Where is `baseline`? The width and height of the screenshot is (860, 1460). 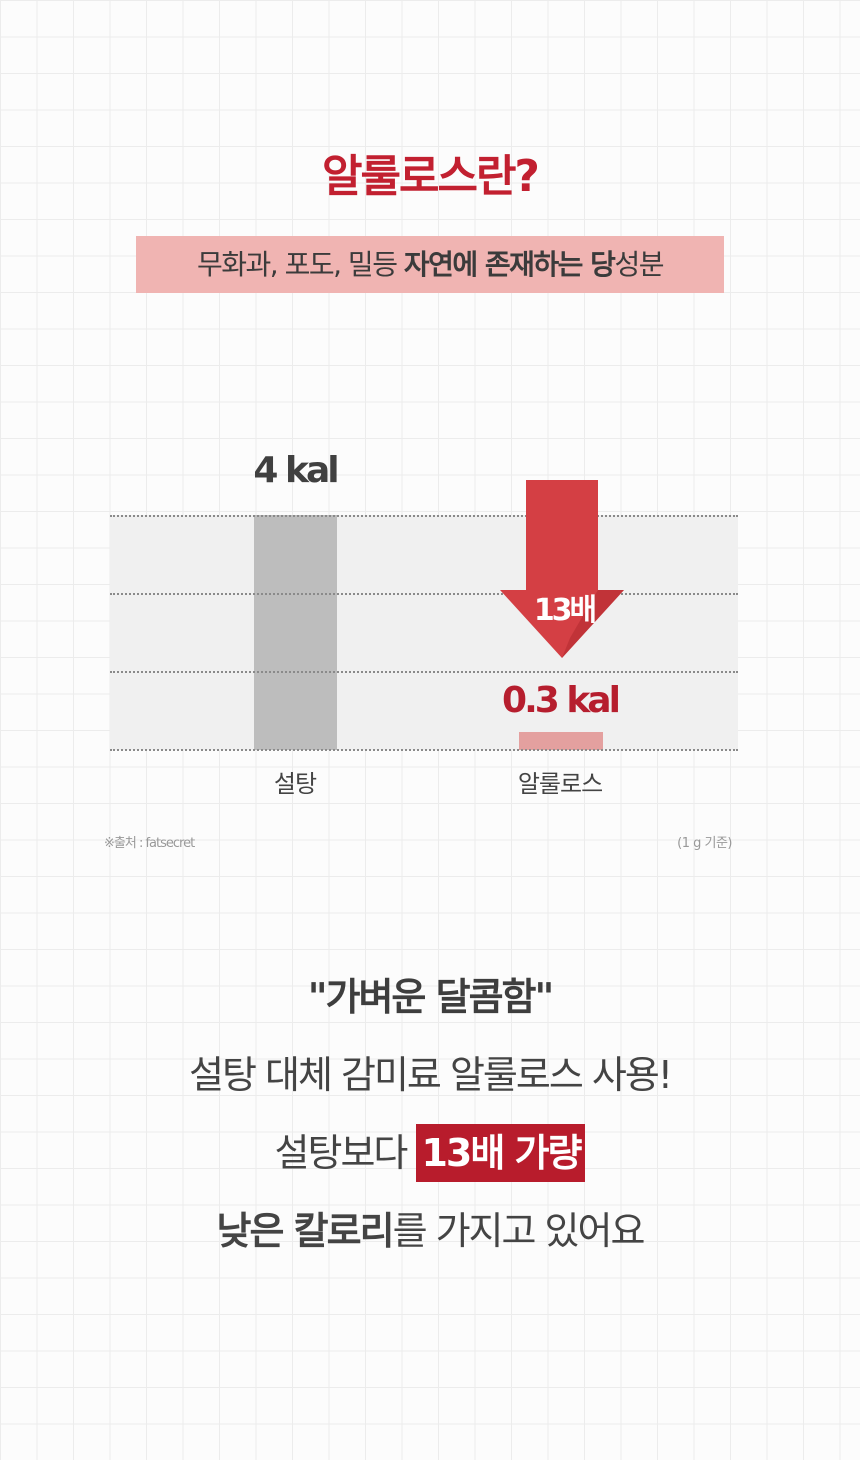 baseline is located at coordinates (424, 750).